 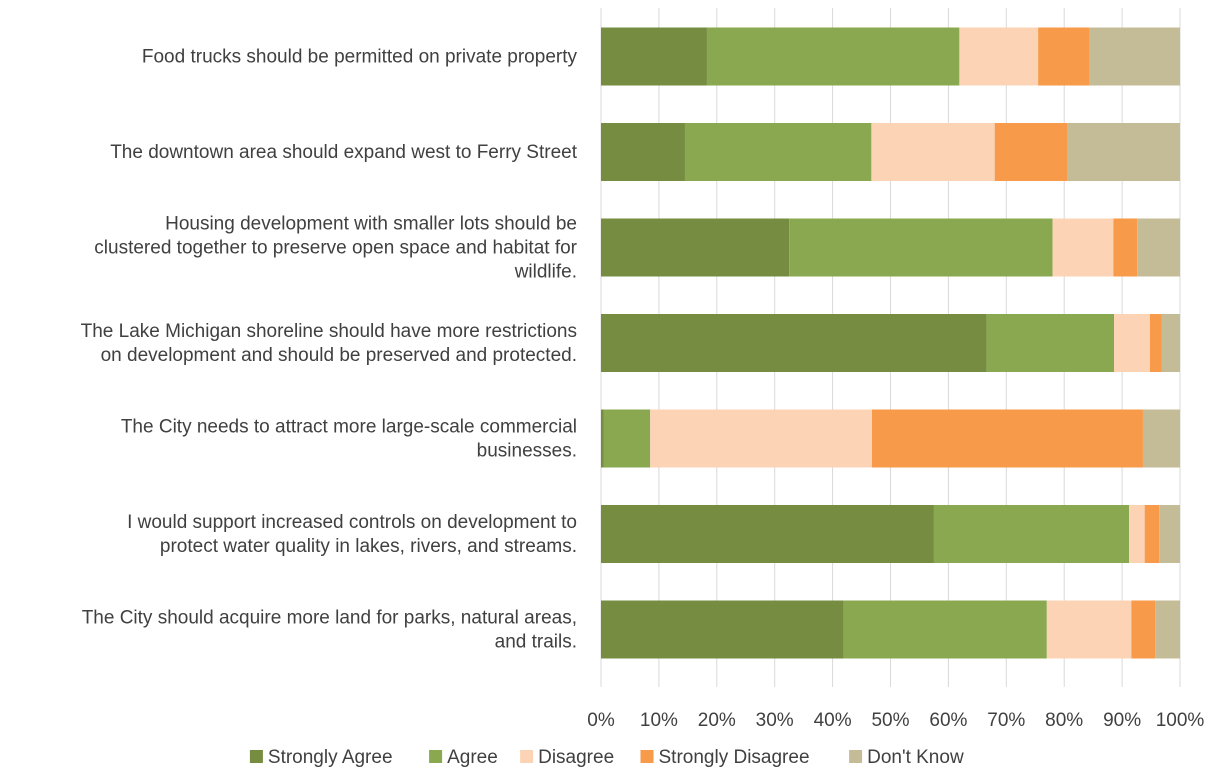 I want to click on category-label-line: businesses., so click(x=527, y=451).